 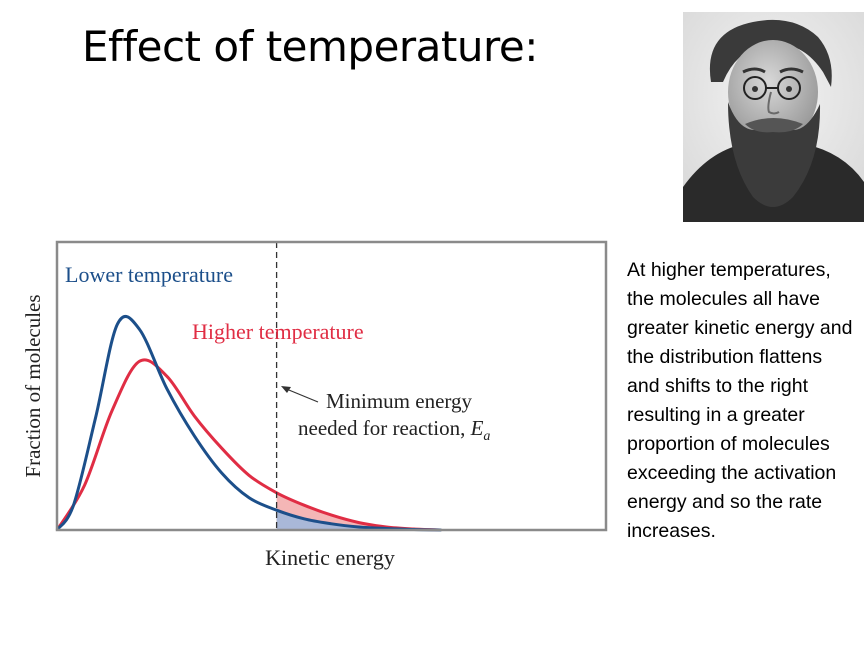 I want to click on y-axis-label: Fraction of molecules, so click(x=33, y=385).